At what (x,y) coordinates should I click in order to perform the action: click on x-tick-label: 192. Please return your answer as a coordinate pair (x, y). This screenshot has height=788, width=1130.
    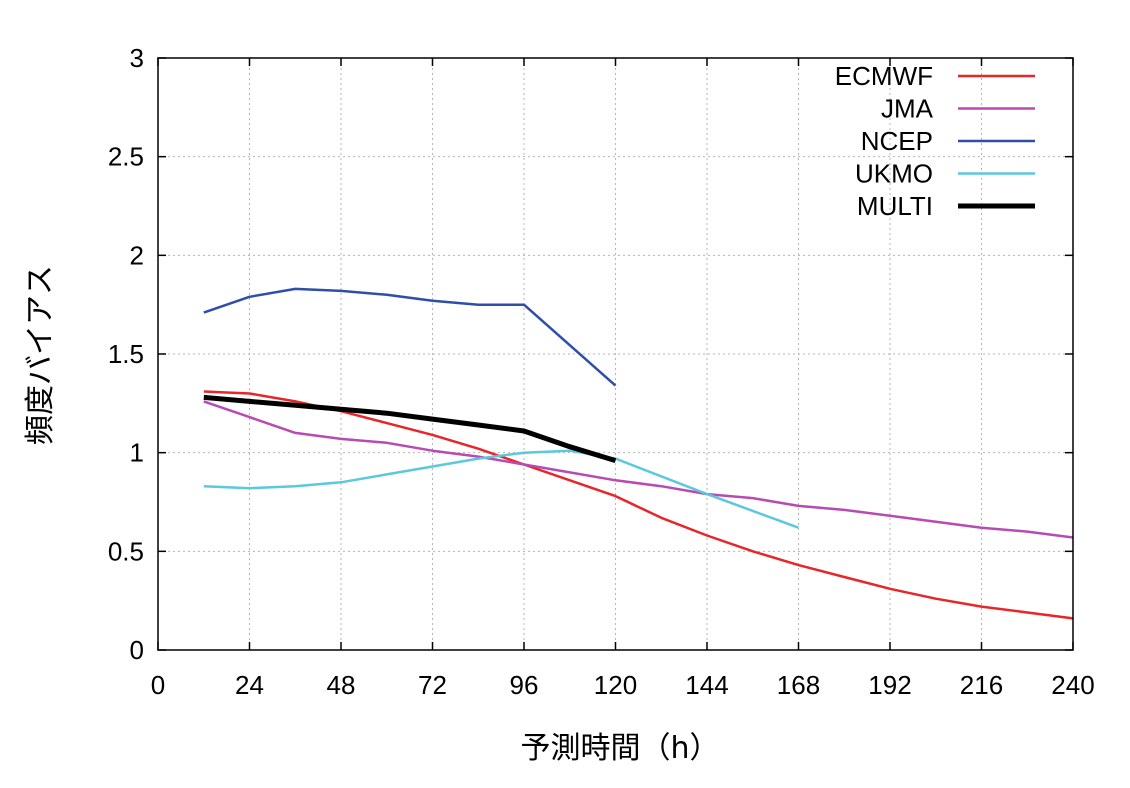
    Looking at the image, I should click on (889, 685).